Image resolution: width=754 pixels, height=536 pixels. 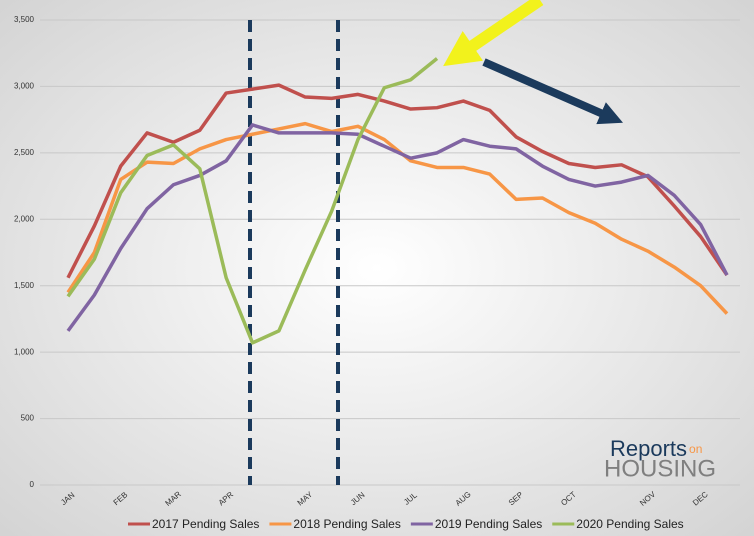 What do you see at coordinates (648, 448) in the screenshot?
I see `logo-top: Reports` at bounding box center [648, 448].